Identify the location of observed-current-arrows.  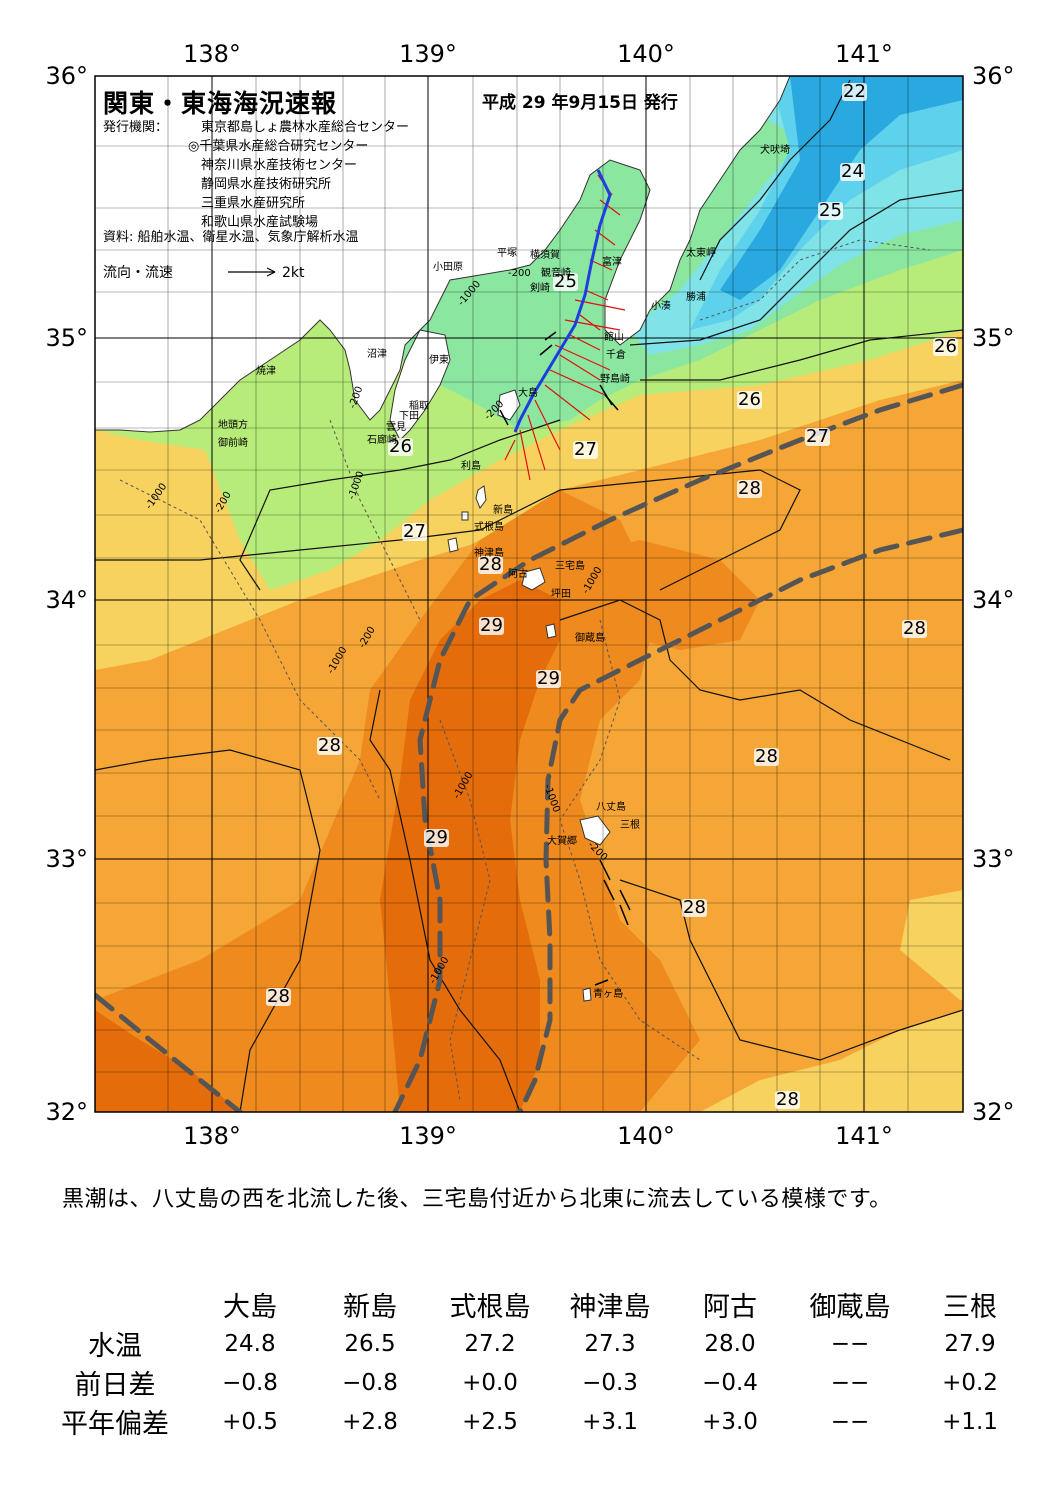
(565, 658).